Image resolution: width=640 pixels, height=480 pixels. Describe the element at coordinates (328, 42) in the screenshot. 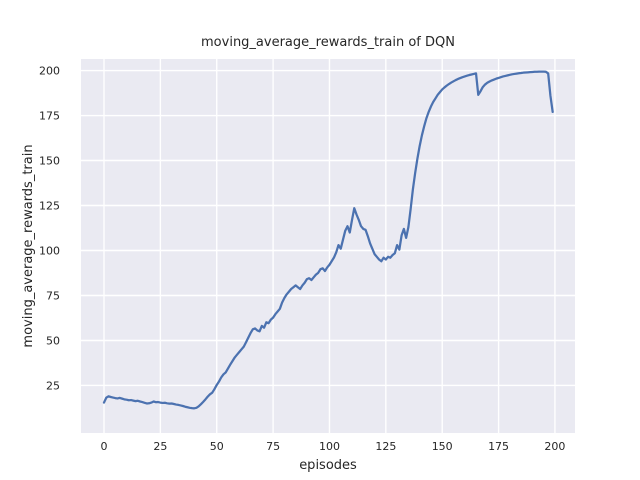

I see `chart-title: moving_average_rewards_train of DQN` at that location.